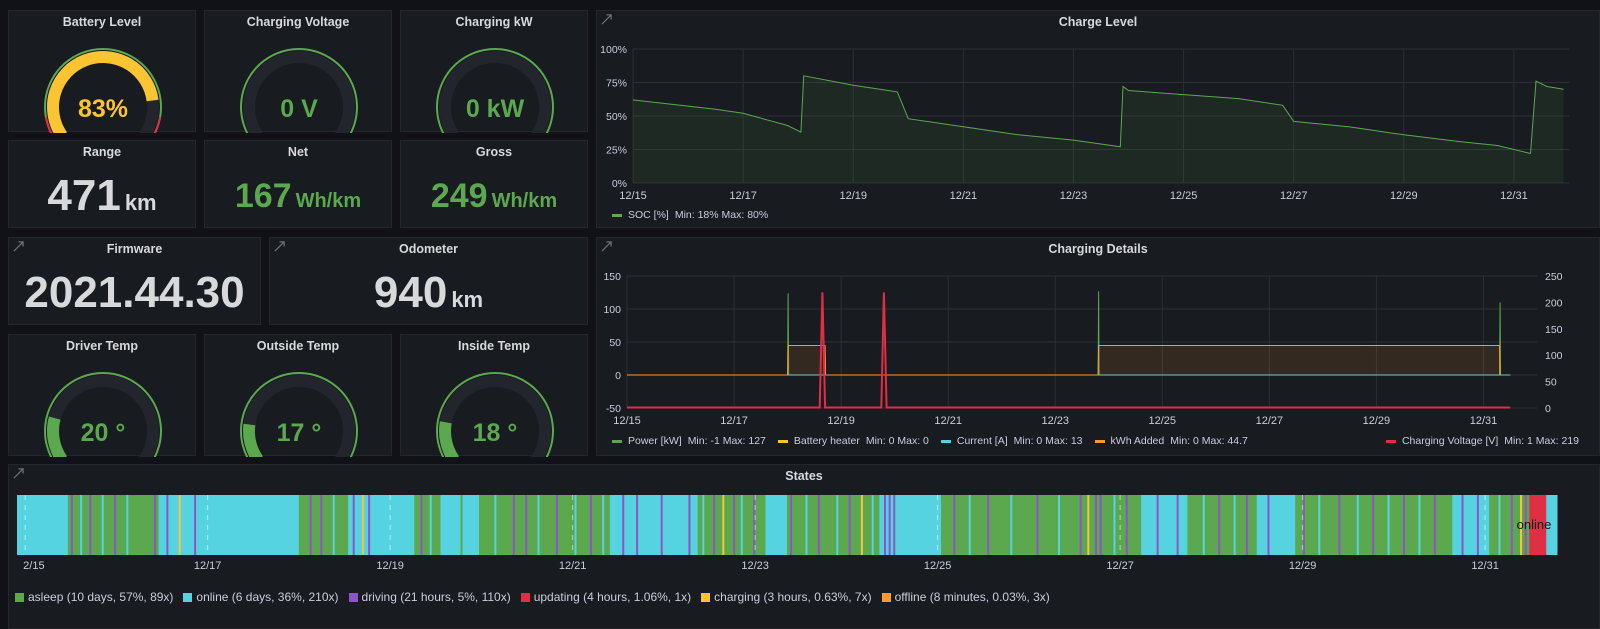  Describe the element at coordinates (1209, 441) in the screenshot. I see `legend-stats: Min: 0 Max: 44.7` at that location.